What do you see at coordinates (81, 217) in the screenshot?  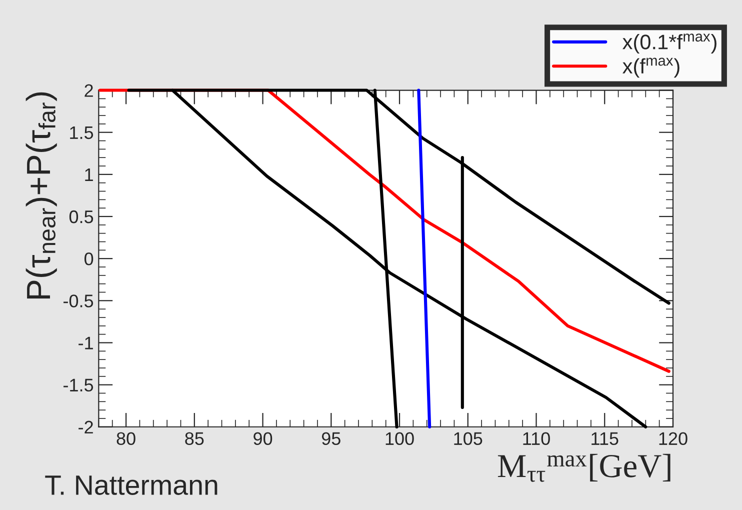 I see `y-tick-label: 0.5` at bounding box center [81, 217].